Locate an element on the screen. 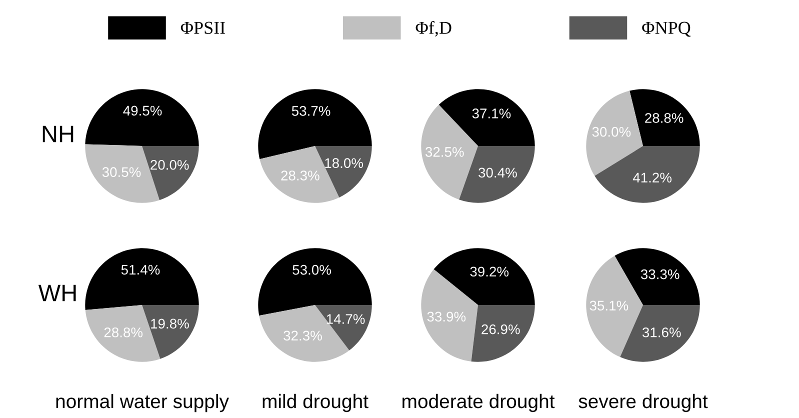 The image size is (799, 418). data-label: 14.7% is located at coordinates (345, 319).